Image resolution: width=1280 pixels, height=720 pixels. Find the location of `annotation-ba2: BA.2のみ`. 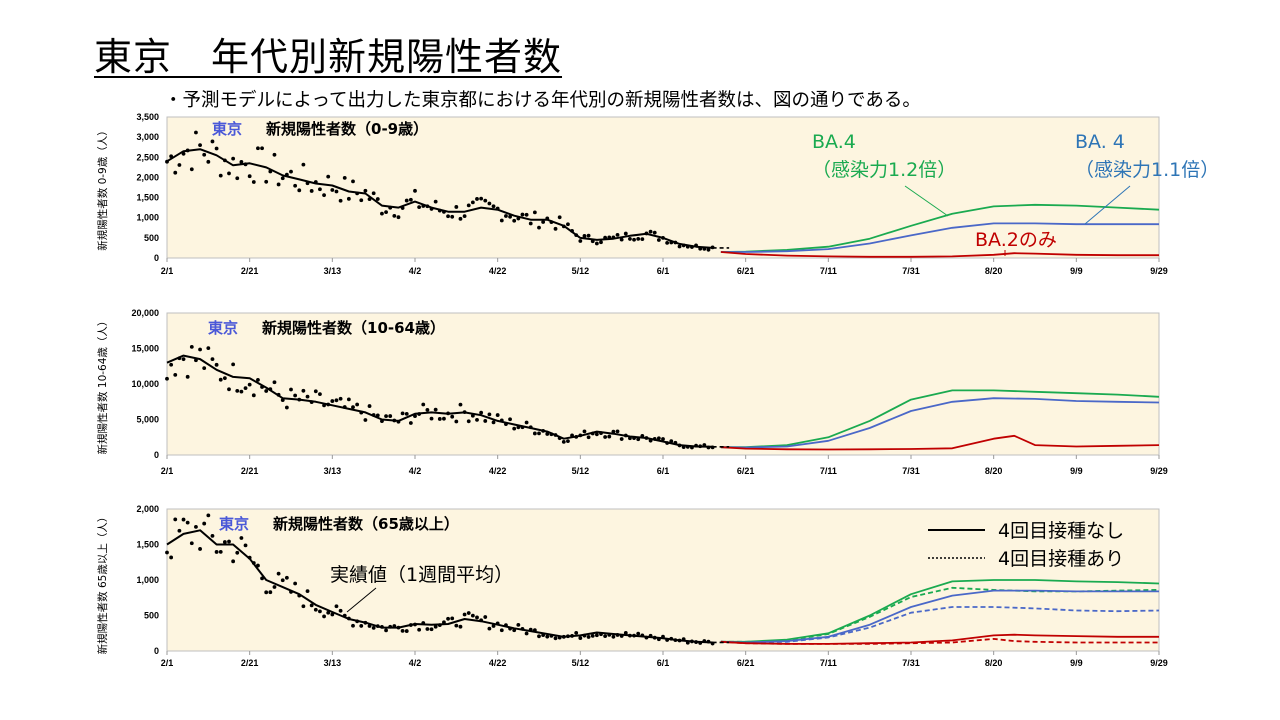

annotation-ba2: BA.2のみ is located at coordinates (1016, 240).